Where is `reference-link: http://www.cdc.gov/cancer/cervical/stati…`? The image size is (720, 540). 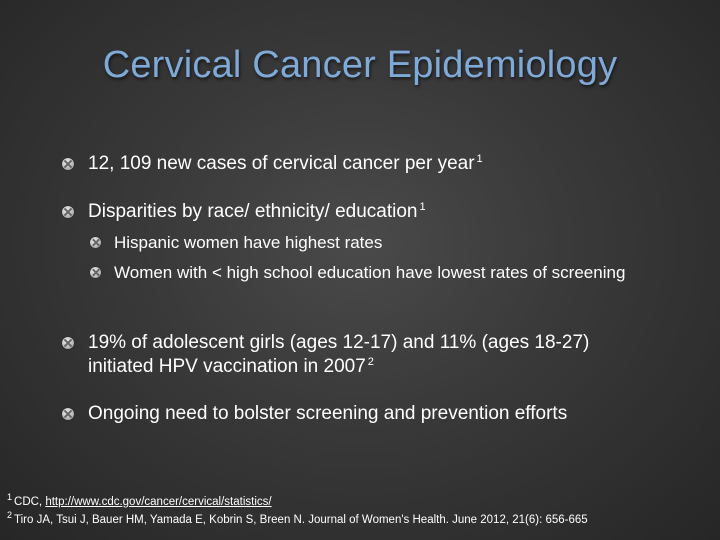 reference-link: http://www.cdc.gov/cancer/cervical/stati… is located at coordinates (158, 502).